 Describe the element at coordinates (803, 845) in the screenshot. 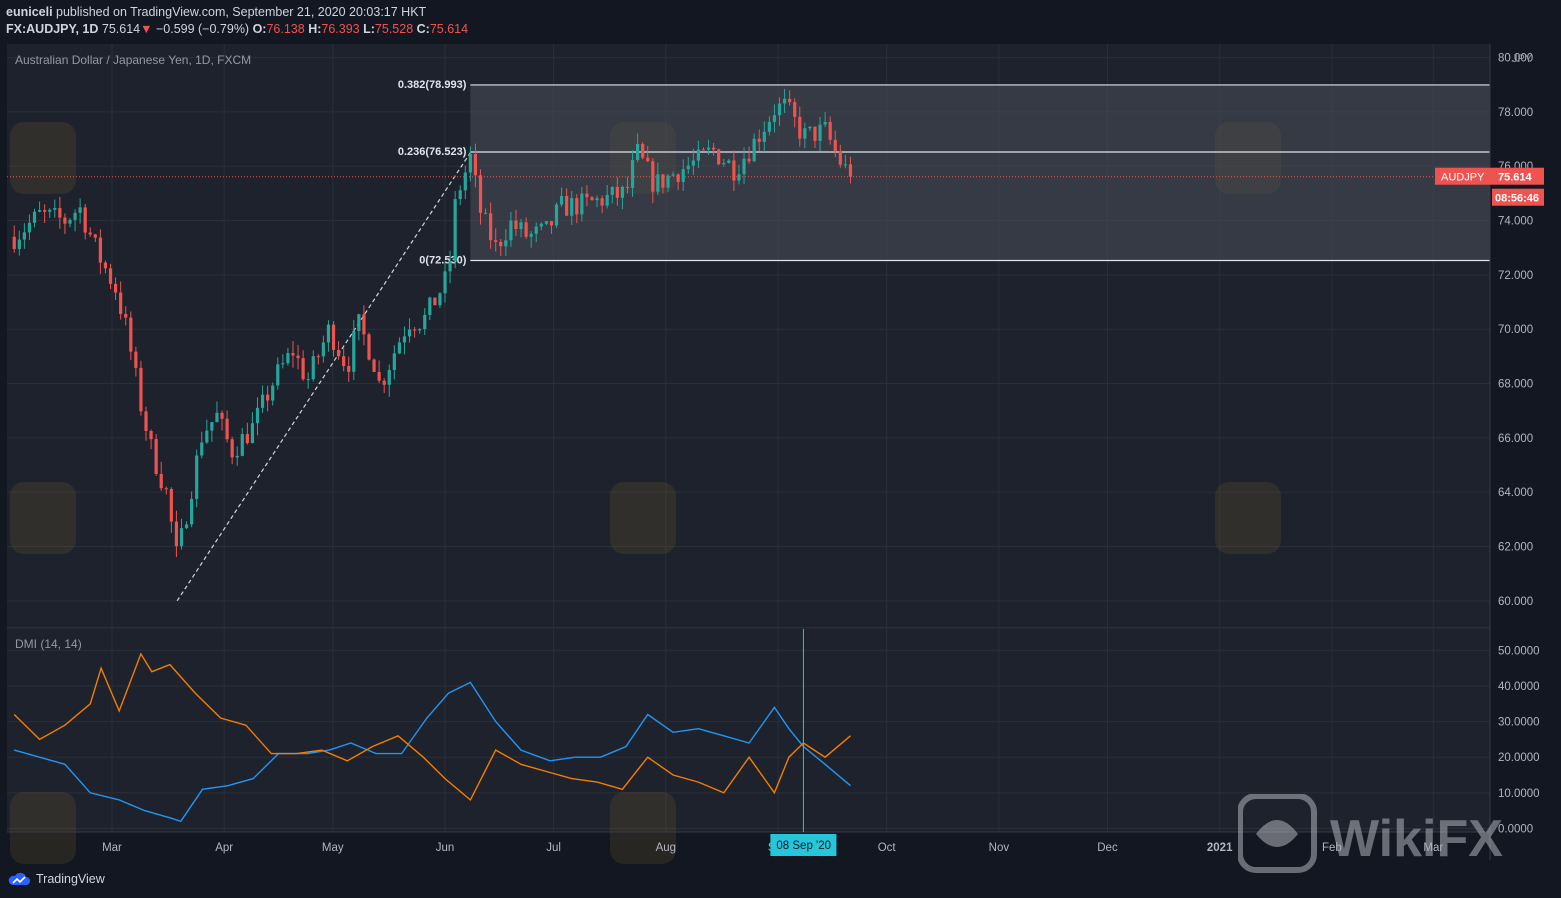

I see `crosshair-date-bg` at that location.